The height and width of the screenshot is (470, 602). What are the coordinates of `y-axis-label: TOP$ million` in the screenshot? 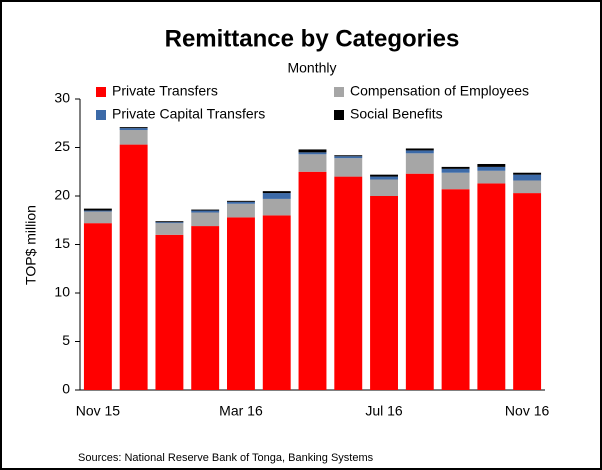 It's located at (31, 245).